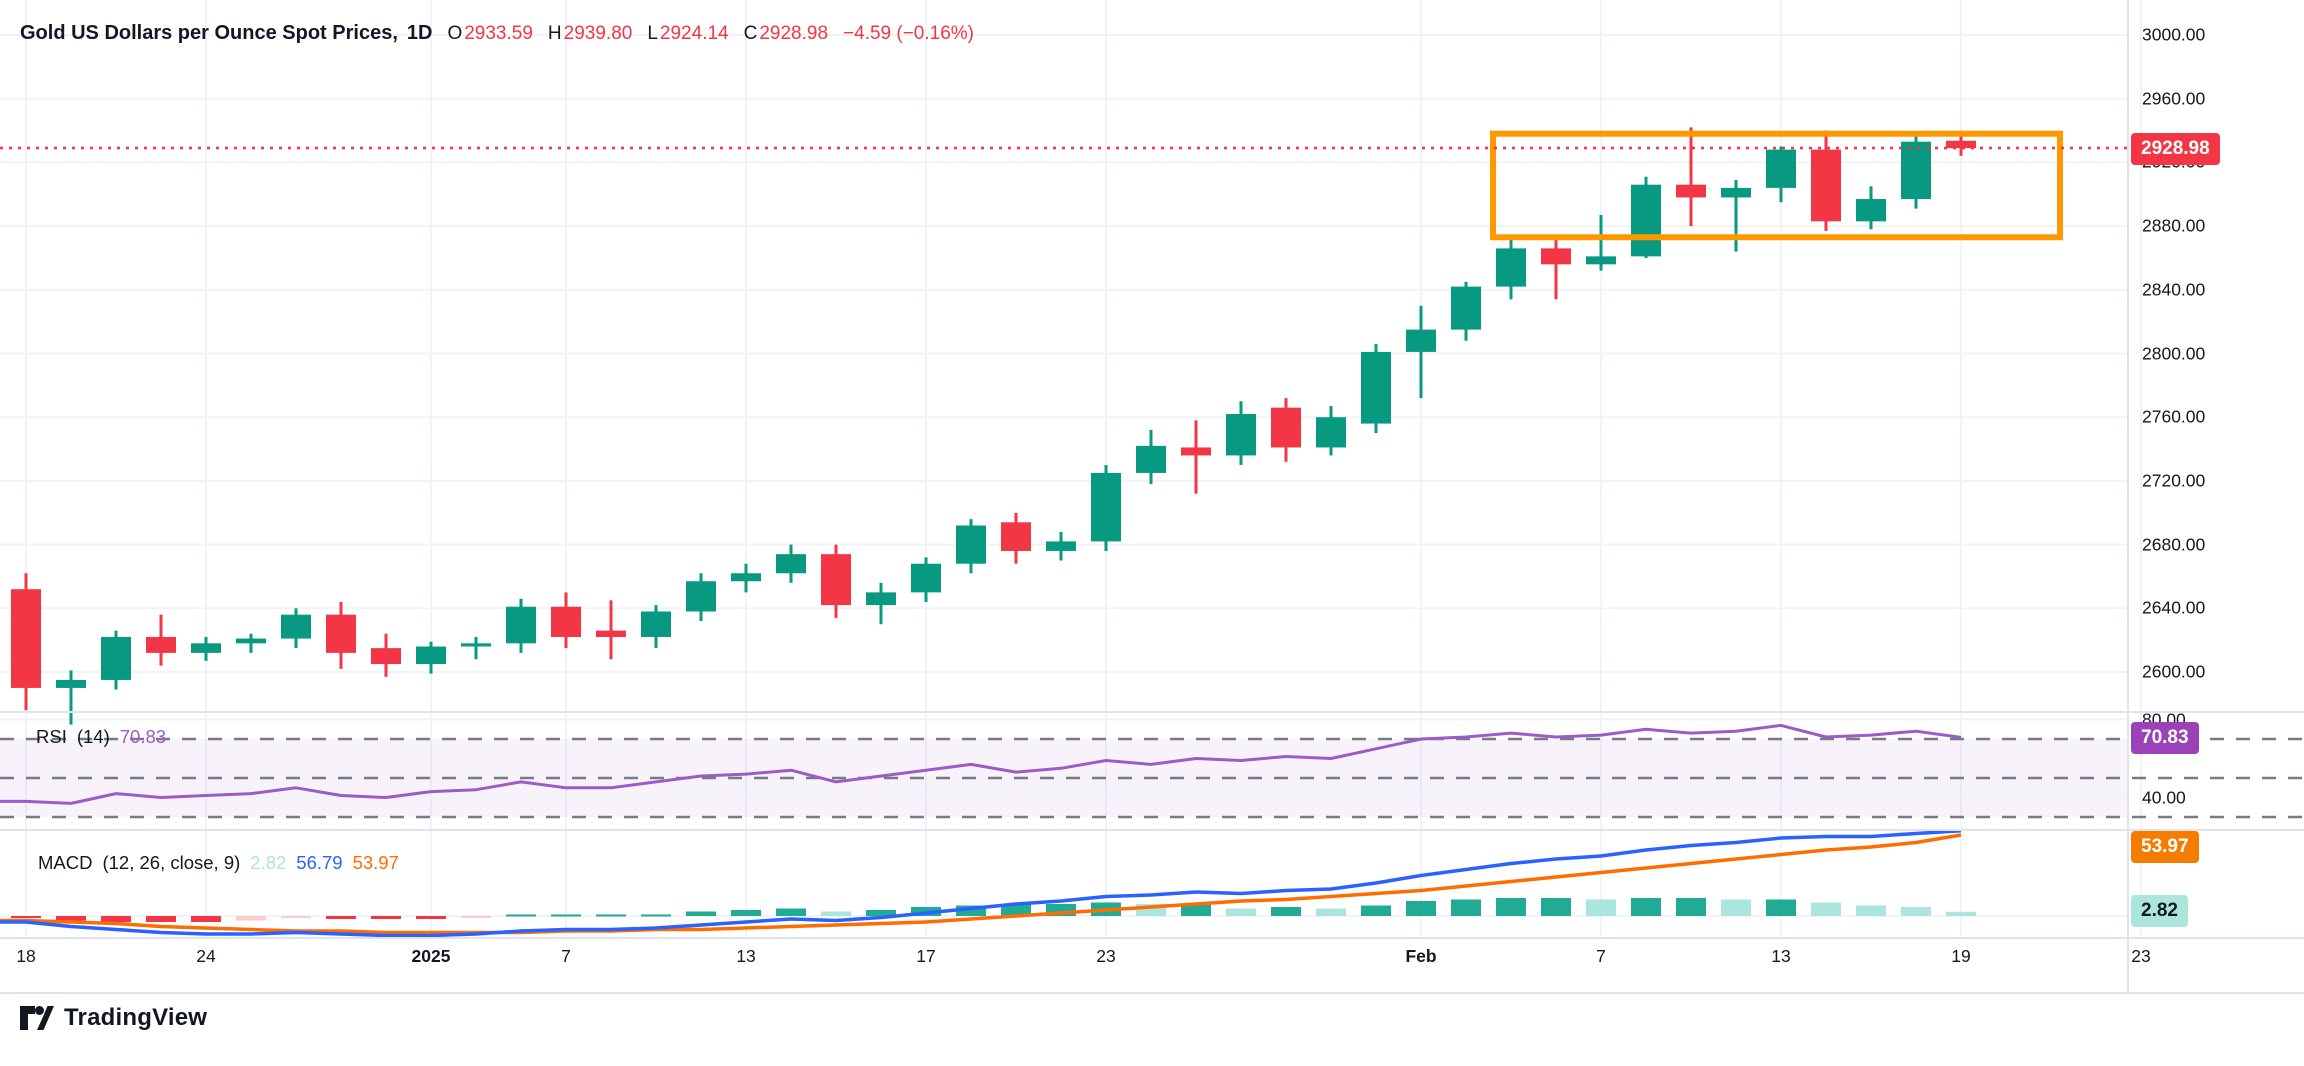 Image resolution: width=2304 pixels, height=1066 pixels. I want to click on time-axis-label: 18, so click(26, 956).